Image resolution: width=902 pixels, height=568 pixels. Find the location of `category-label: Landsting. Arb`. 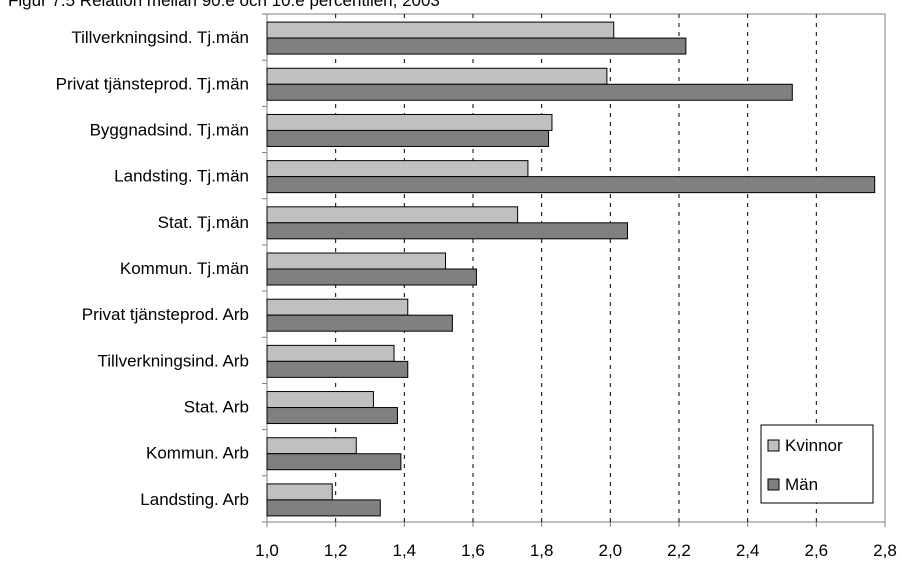

category-label: Landsting. Arb is located at coordinates (194, 499).